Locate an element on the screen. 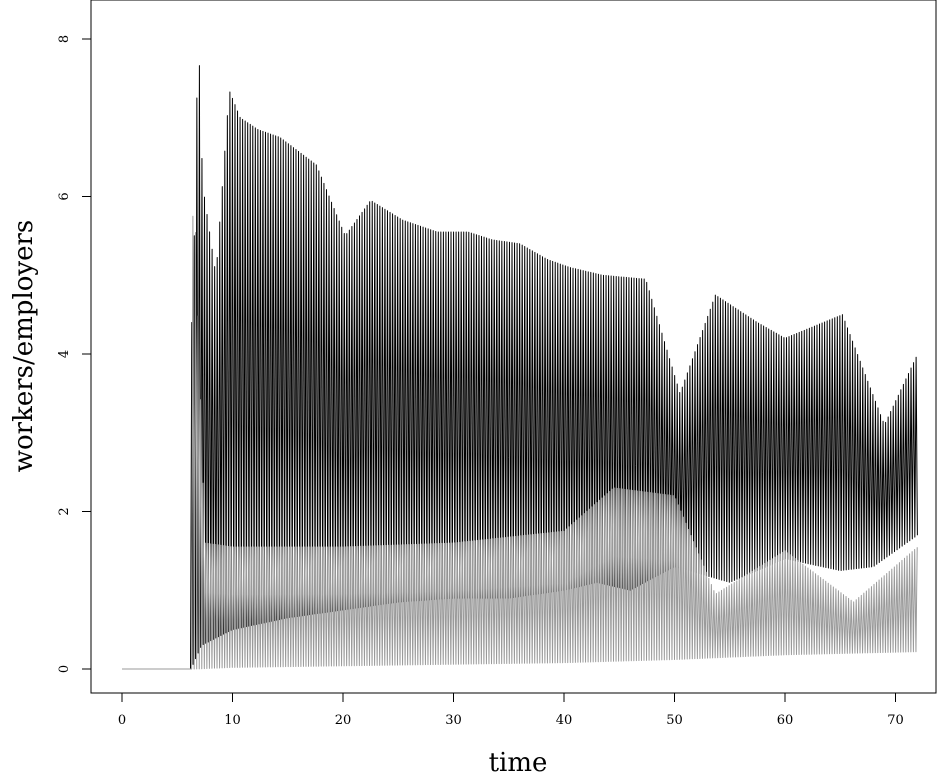 Image resolution: width=937 pixels, height=780 pixels. y-tick-label: 0 is located at coordinates (64, 669).